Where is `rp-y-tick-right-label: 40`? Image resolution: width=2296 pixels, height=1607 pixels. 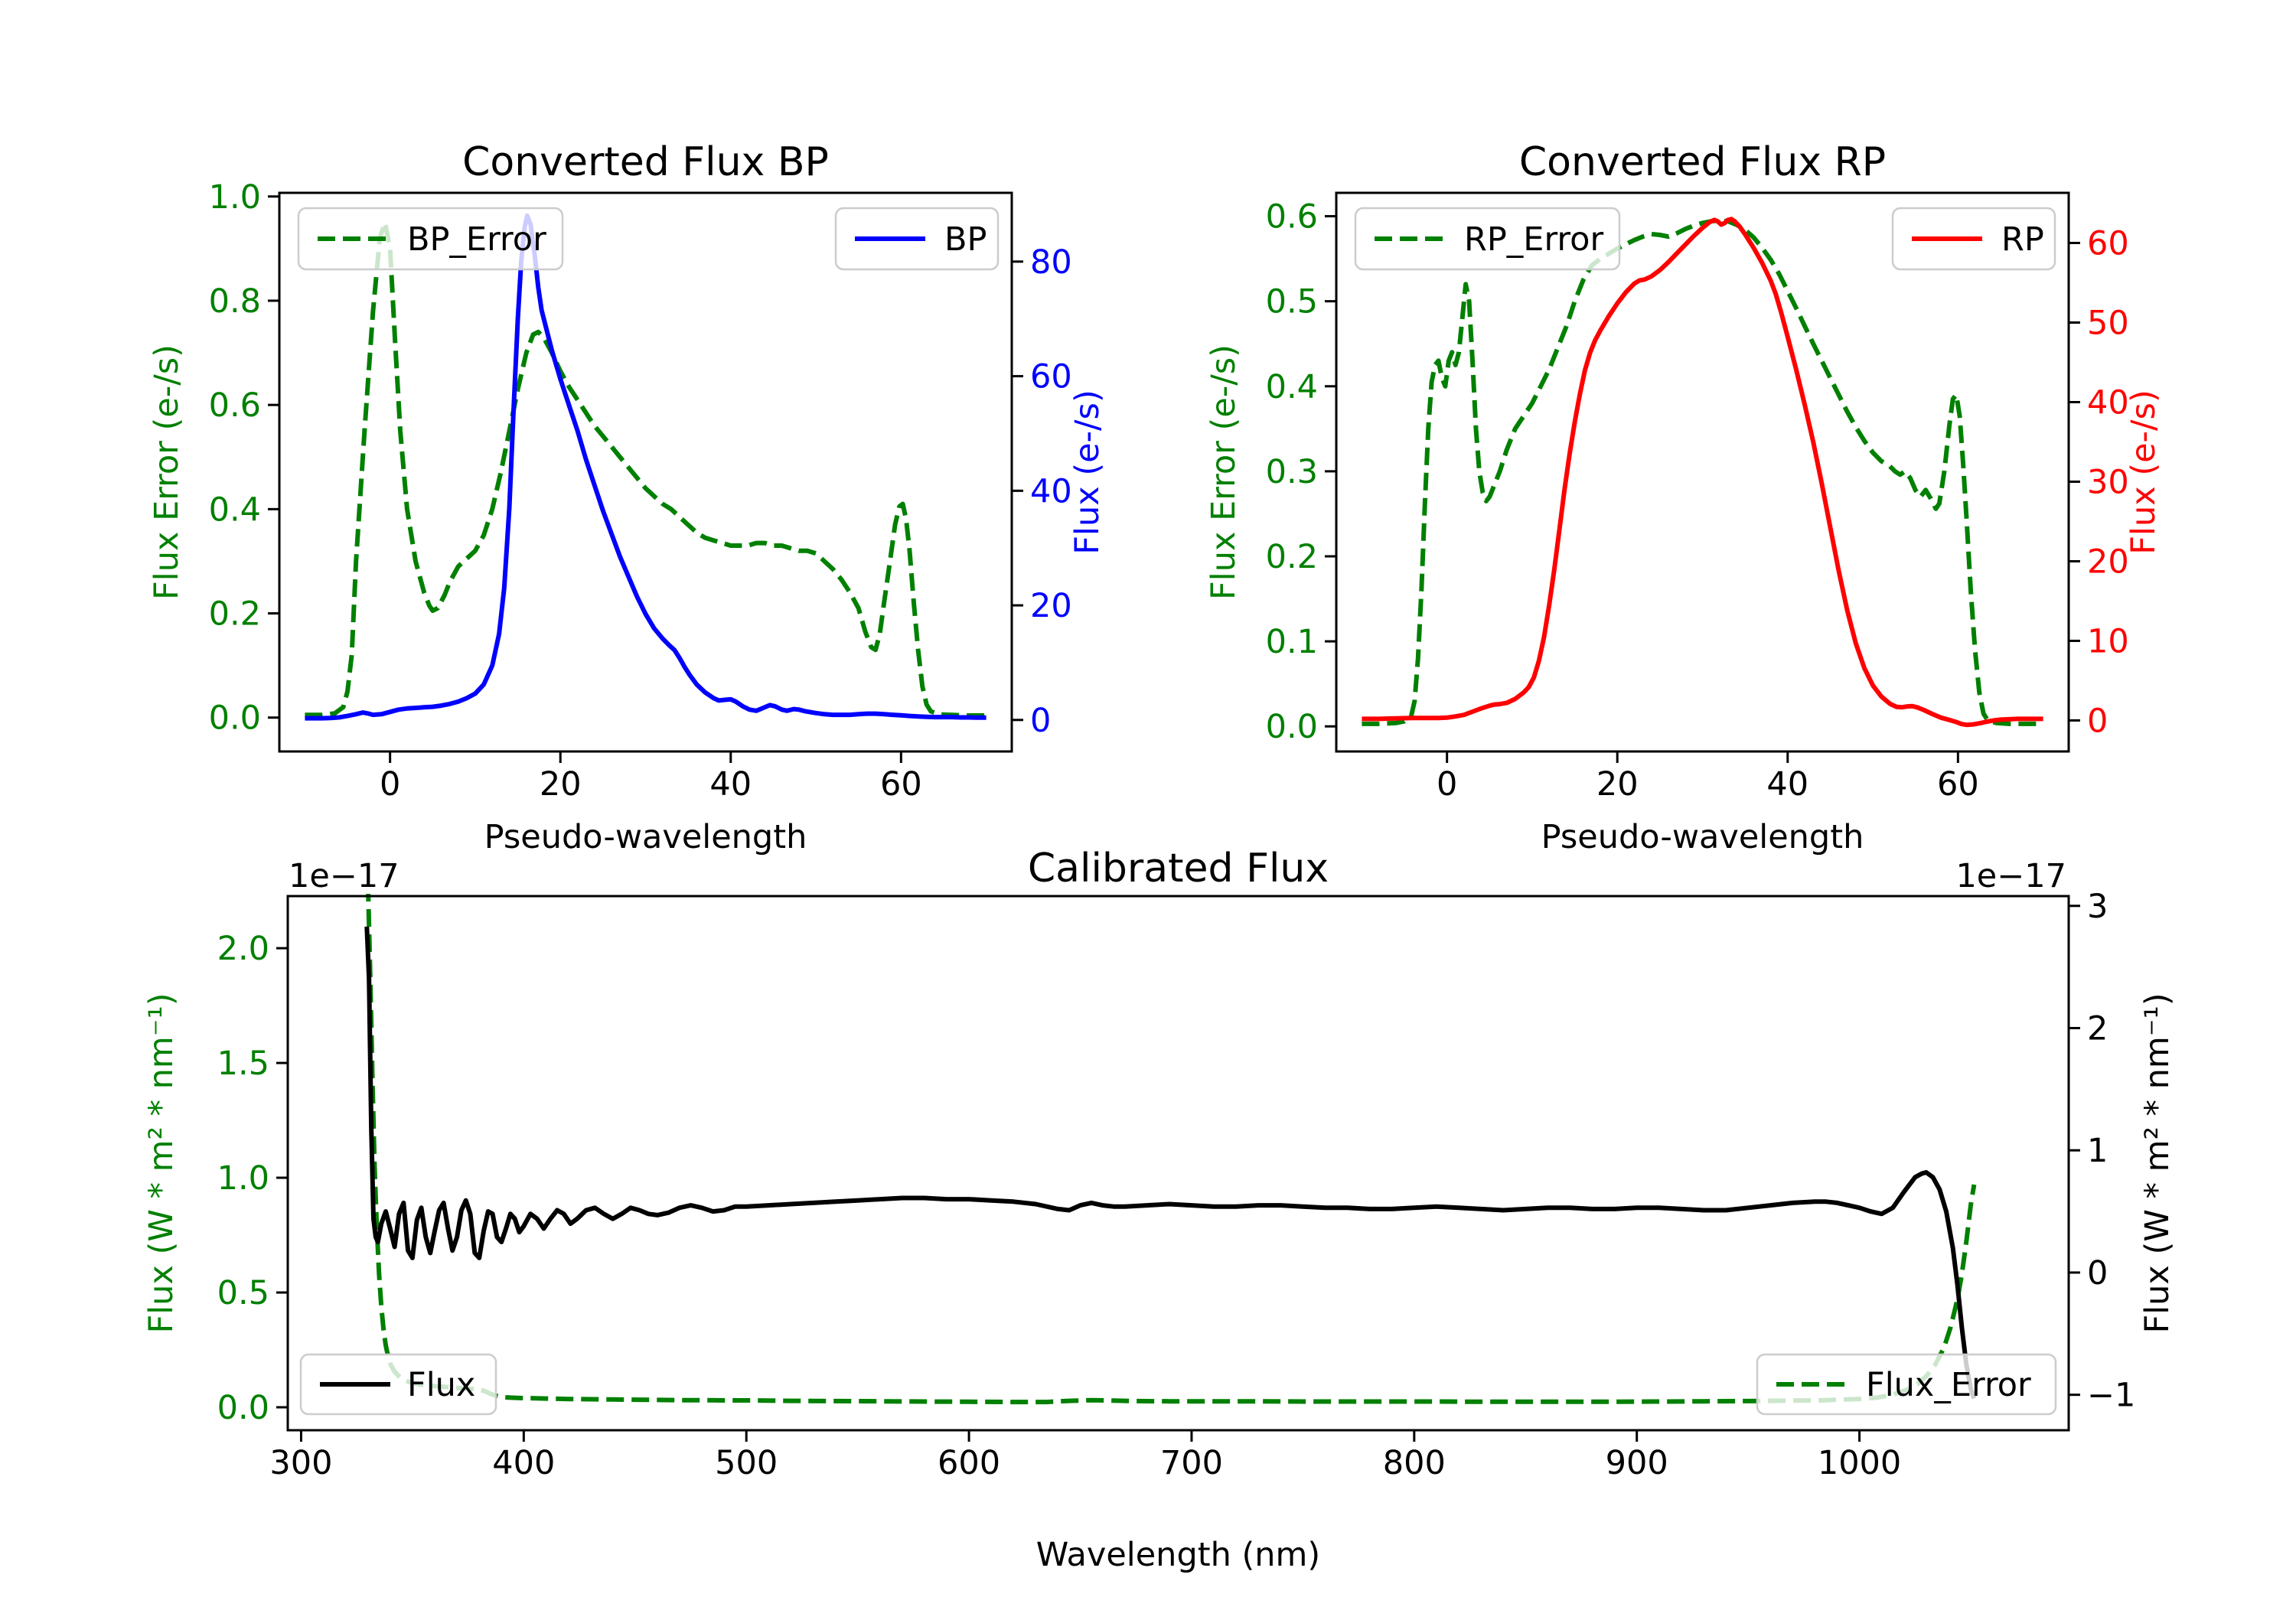
rp-y-tick-right-label: 40 is located at coordinates (2108, 402).